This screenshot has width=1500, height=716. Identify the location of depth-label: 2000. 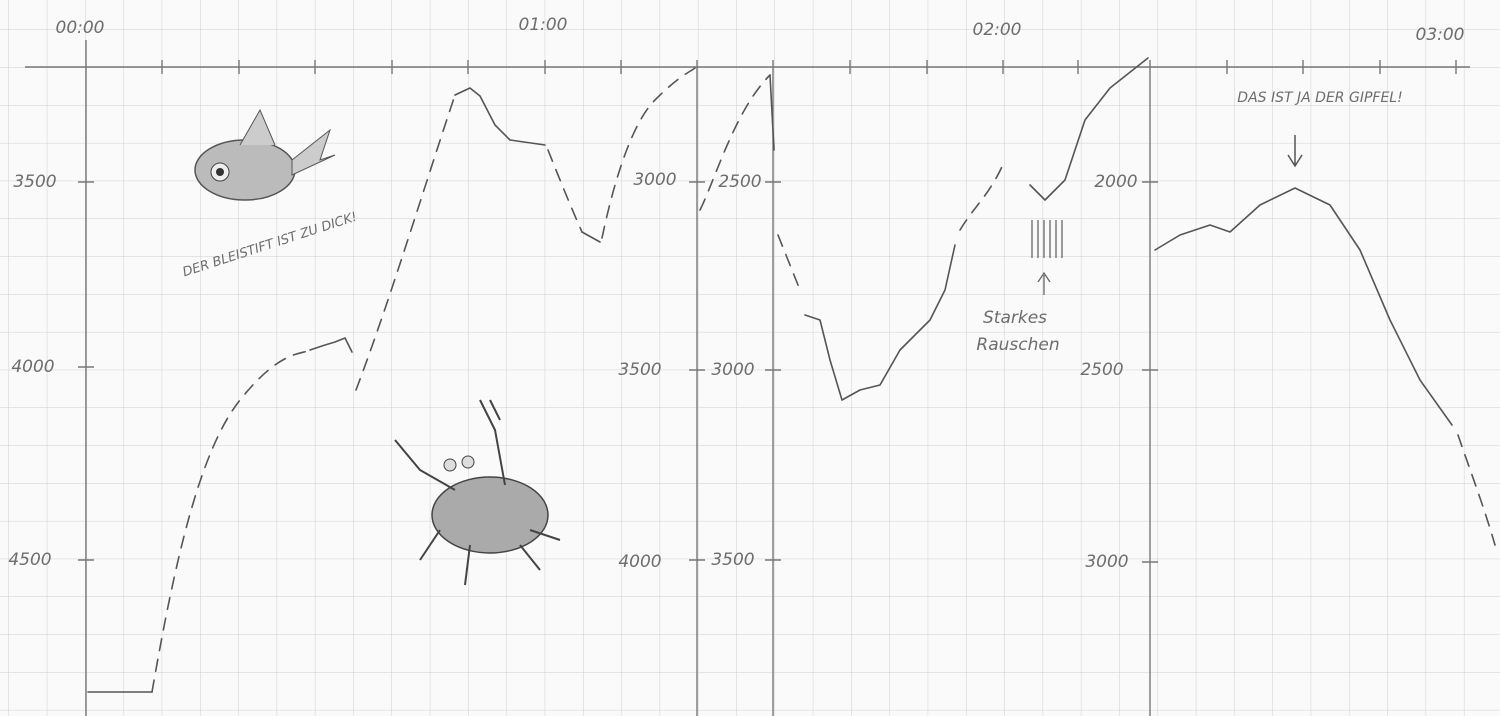
(1115, 182).